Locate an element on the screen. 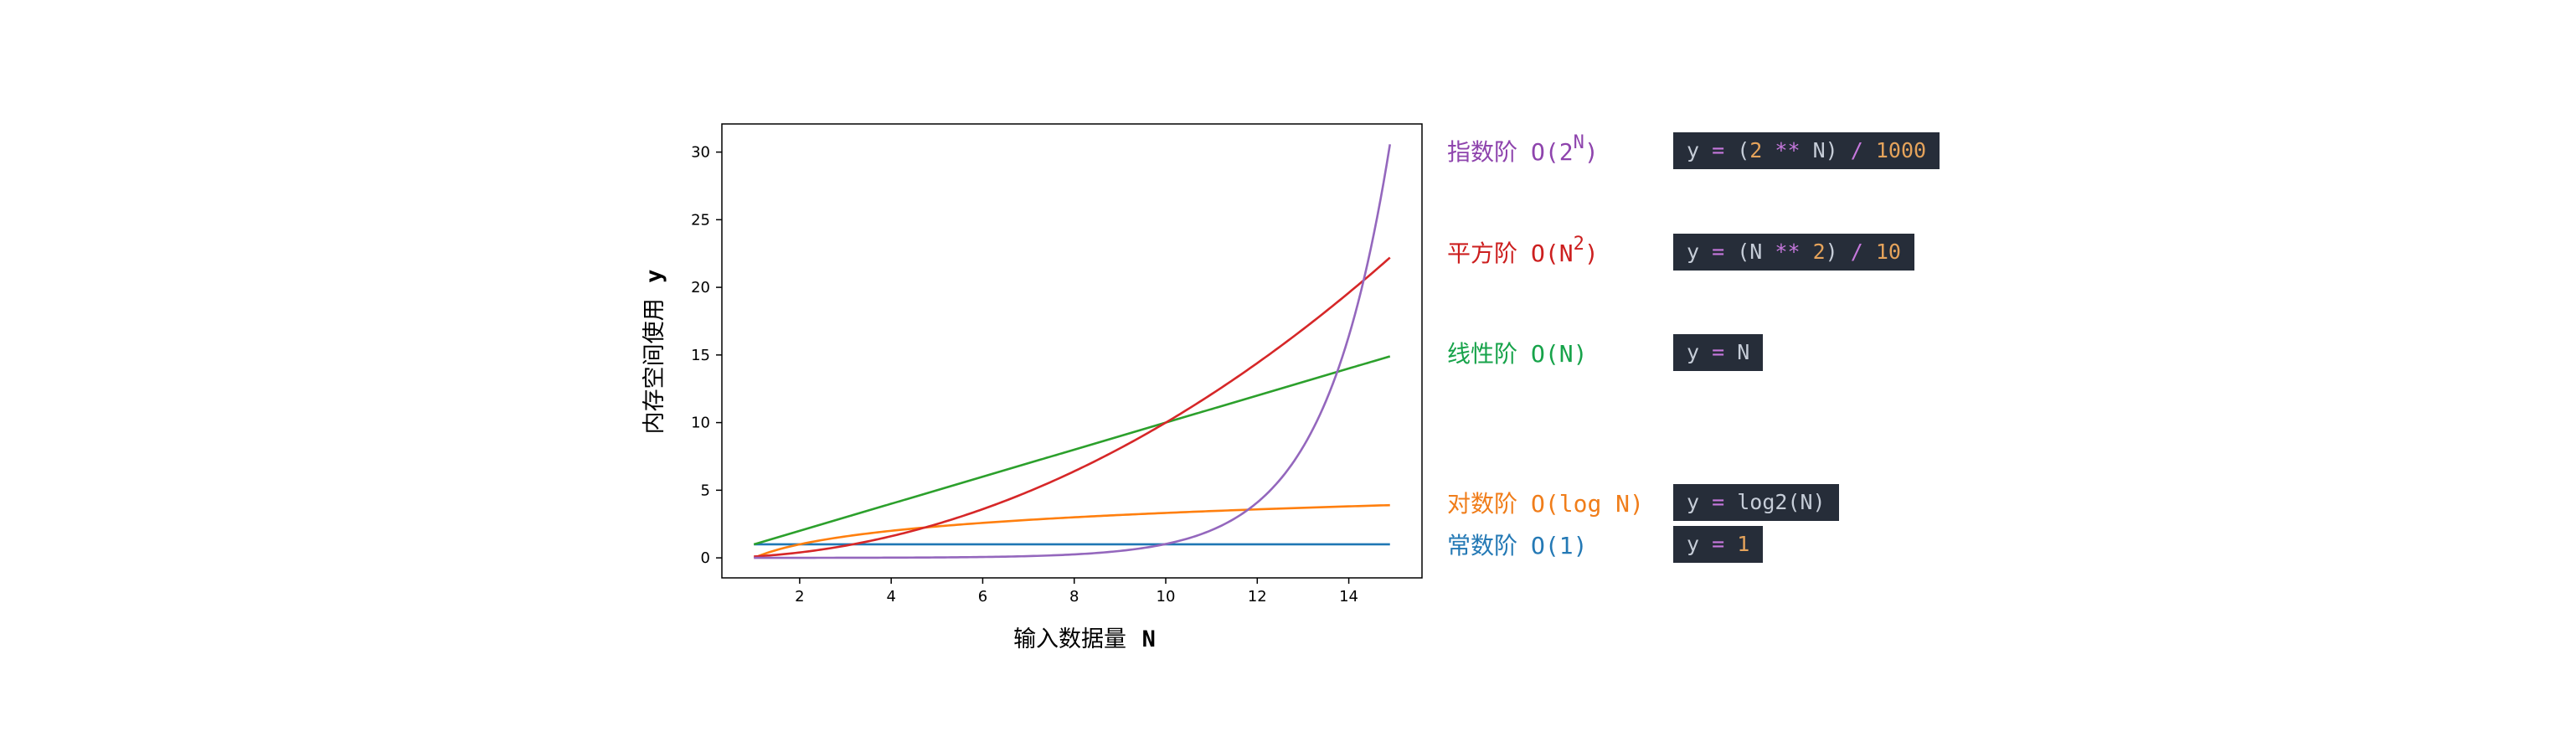  x-axis-label-text: 输入数据量 is located at coordinates (1069, 639).